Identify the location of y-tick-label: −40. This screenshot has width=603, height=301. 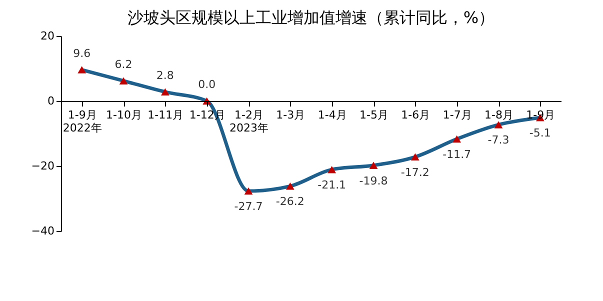
(42, 231).